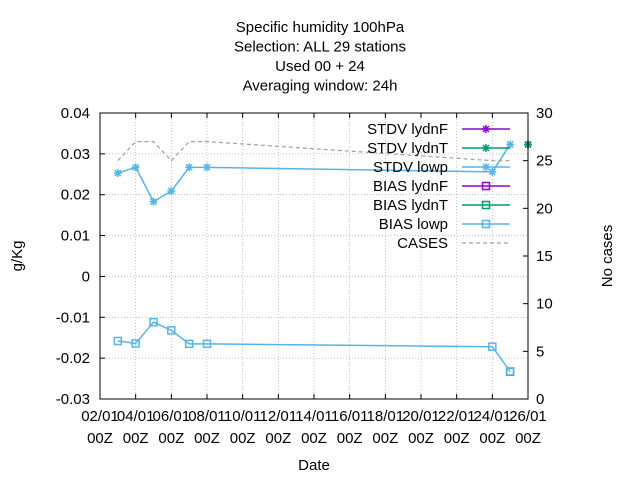 The width and height of the screenshot is (640, 480). I want to click on x-tick-label: 20/01, so click(421, 416).